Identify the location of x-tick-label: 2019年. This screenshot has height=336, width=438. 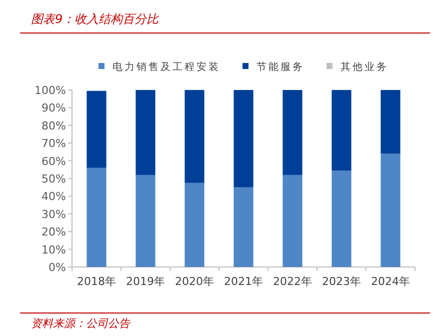
(145, 281).